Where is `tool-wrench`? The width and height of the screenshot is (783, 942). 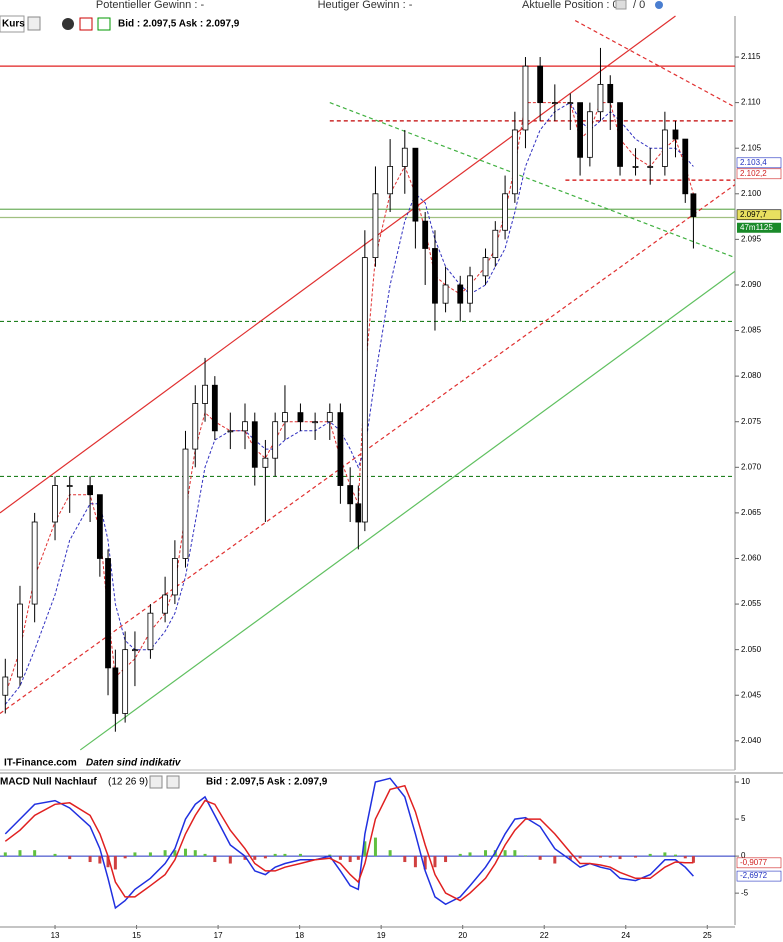 tool-wrench is located at coordinates (34, 23).